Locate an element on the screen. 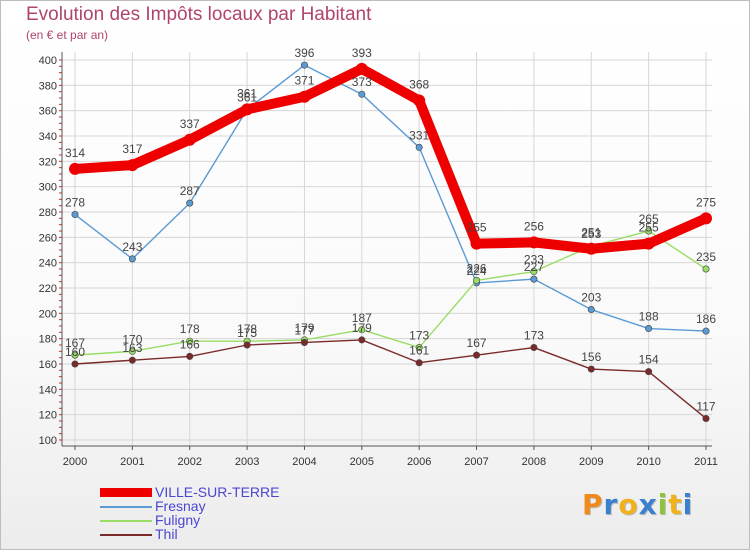 The width and height of the screenshot is (750, 550). legend-item-fuligny: Fuligny is located at coordinates (215, 520).